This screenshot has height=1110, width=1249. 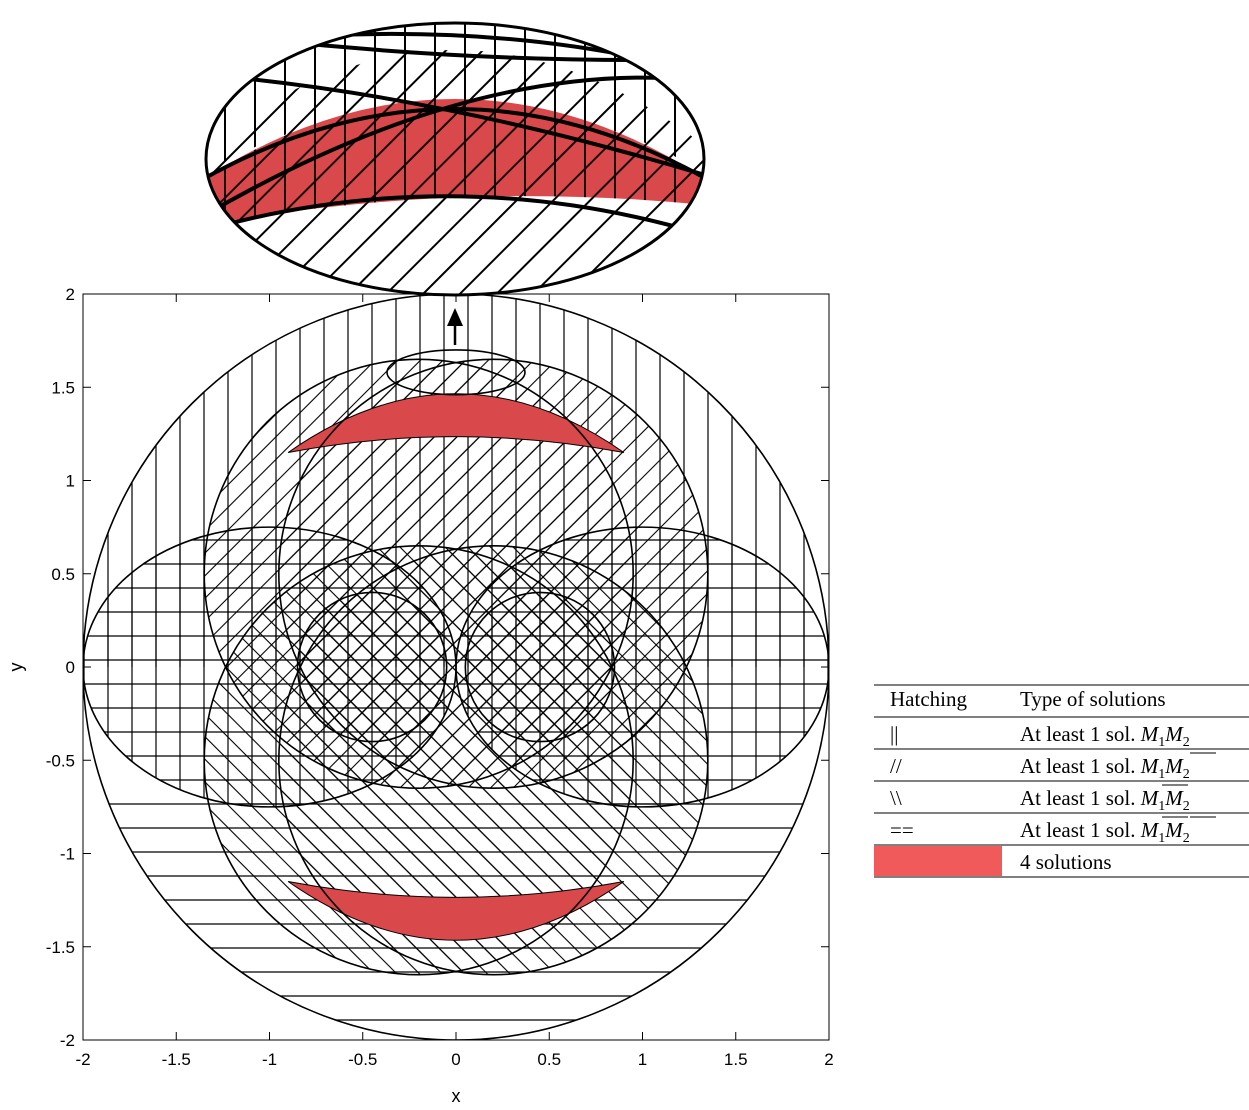 What do you see at coordinates (896, 766) in the screenshot?
I see `legend-hatch-symbol: //` at bounding box center [896, 766].